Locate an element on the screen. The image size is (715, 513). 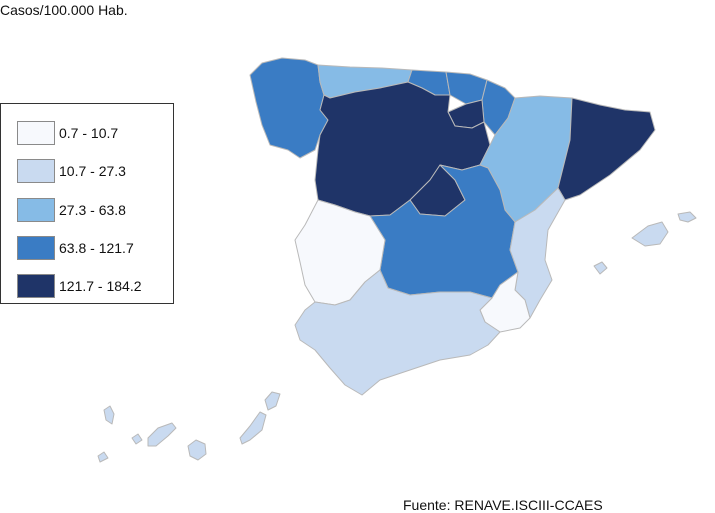
legend-item: 121.7 - 184.2 is located at coordinates (92, 286).